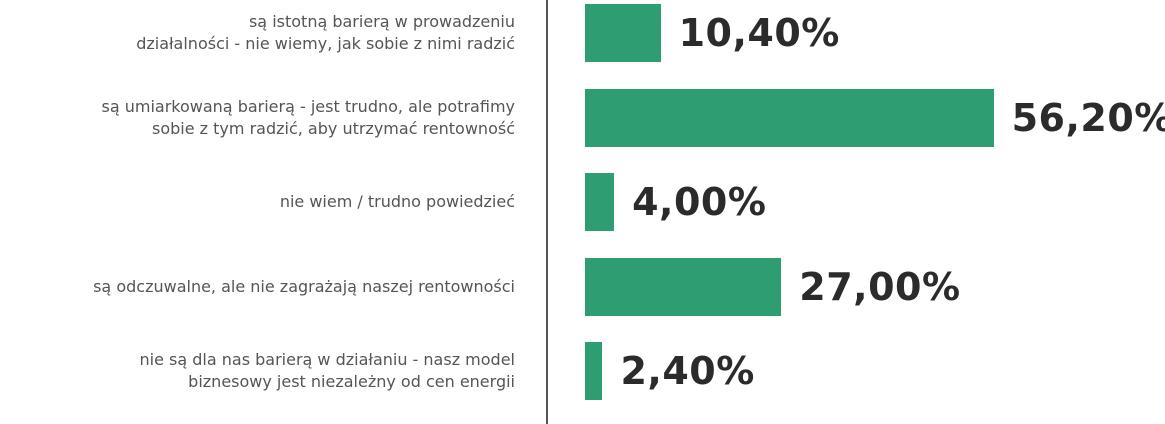 This screenshot has height=424, width=1165. I want to click on value-label: 27,00%, so click(880, 286).